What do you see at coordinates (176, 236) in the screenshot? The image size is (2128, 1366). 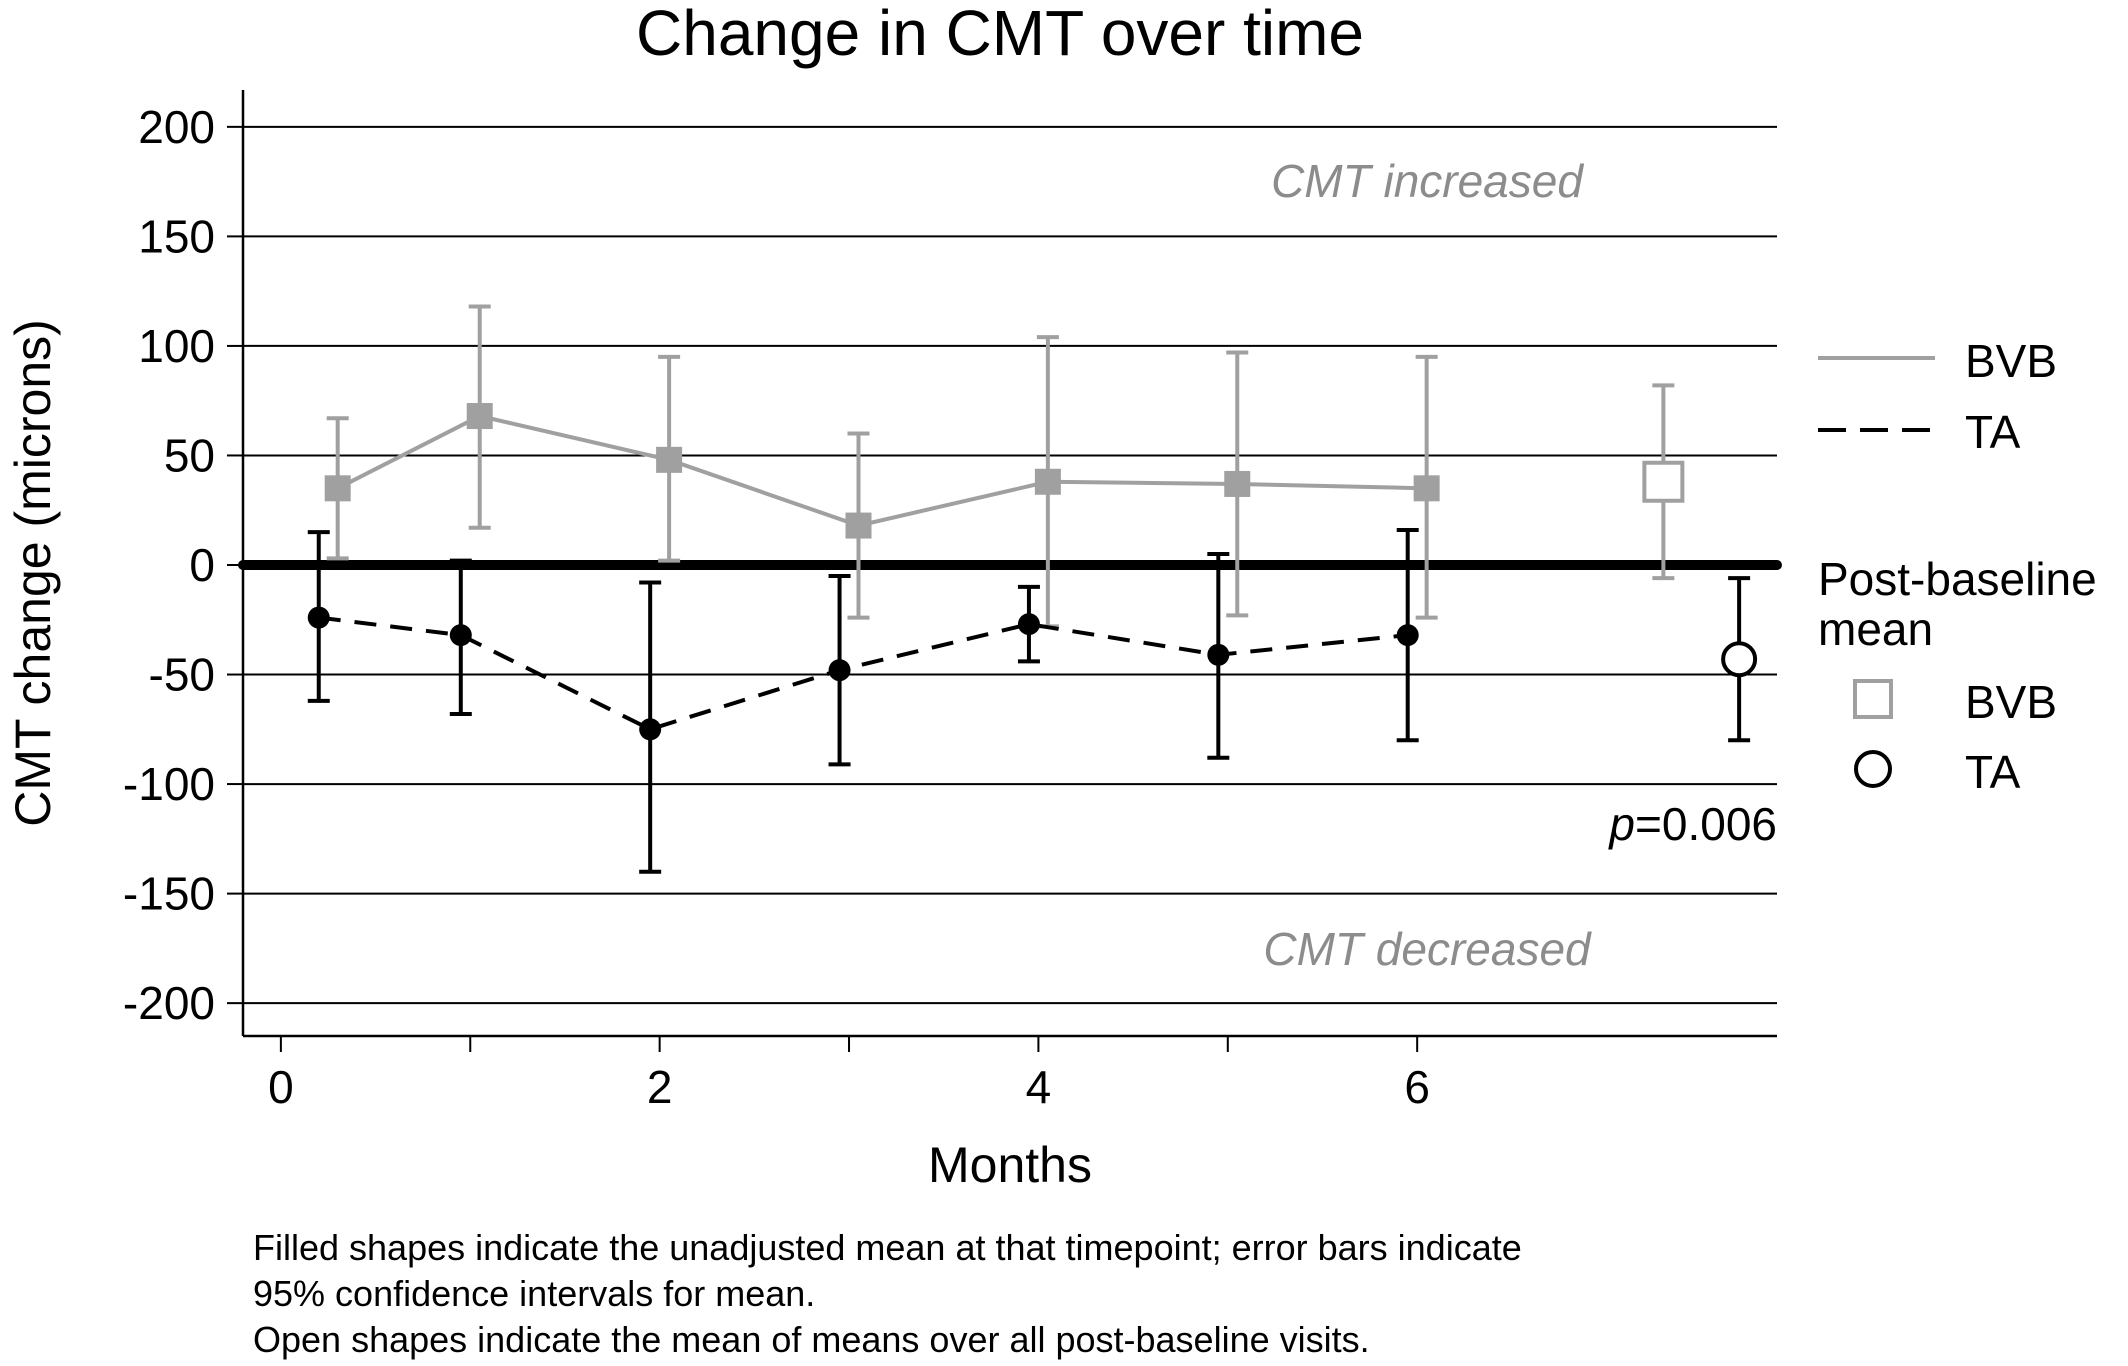 I see `y-tick-label: 150` at bounding box center [176, 236].